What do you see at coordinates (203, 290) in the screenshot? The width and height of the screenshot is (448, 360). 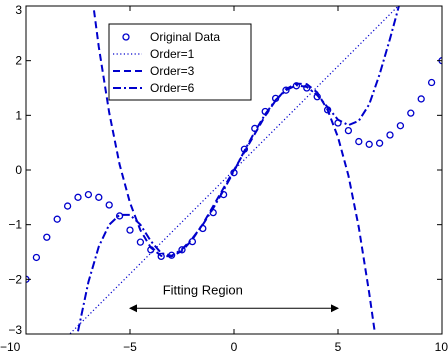 I see `fitting-region-label: Fitting Region` at bounding box center [203, 290].